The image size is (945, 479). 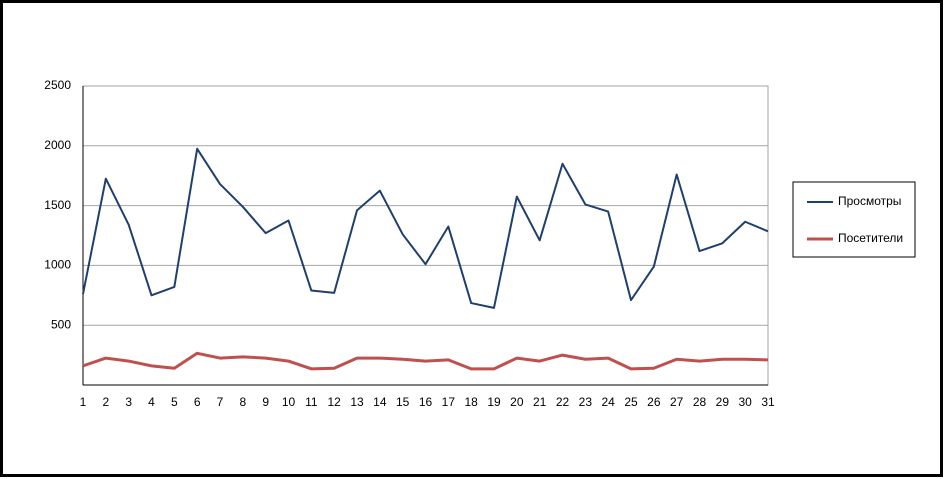 I want to click on x-tick-label: 26, so click(x=654, y=402).